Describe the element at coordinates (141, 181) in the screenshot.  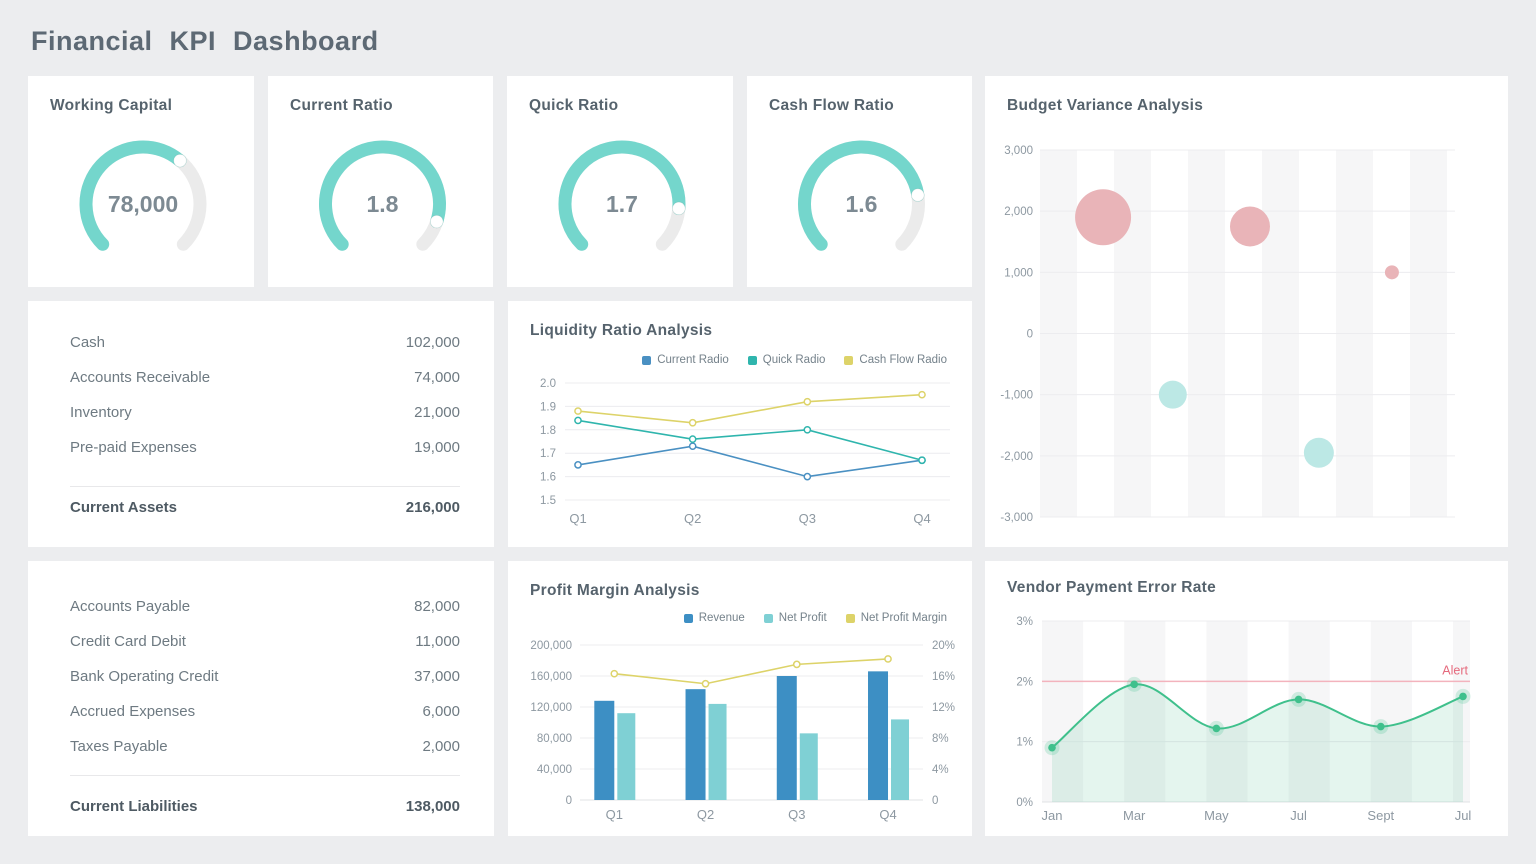
I see `card-working-capital: Working Capital 78,000` at that location.